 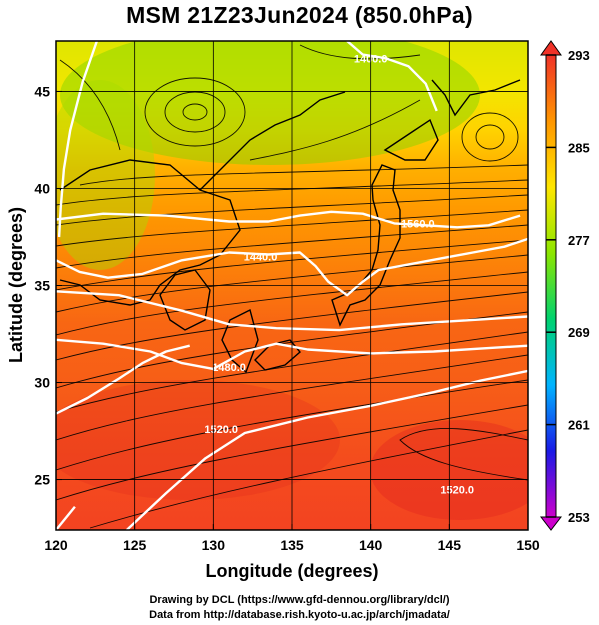 I want to click on colorbar-tick-label: 253, so click(x=579, y=517).